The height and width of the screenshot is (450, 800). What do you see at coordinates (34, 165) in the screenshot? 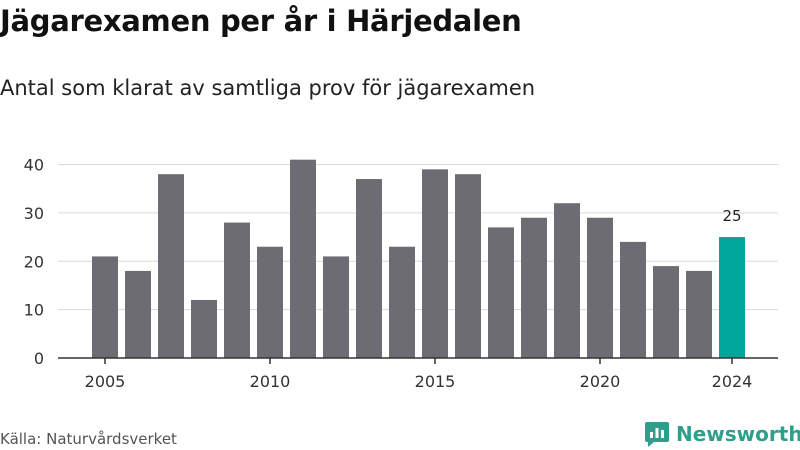
I see `y-tick-label: 40` at bounding box center [34, 165].